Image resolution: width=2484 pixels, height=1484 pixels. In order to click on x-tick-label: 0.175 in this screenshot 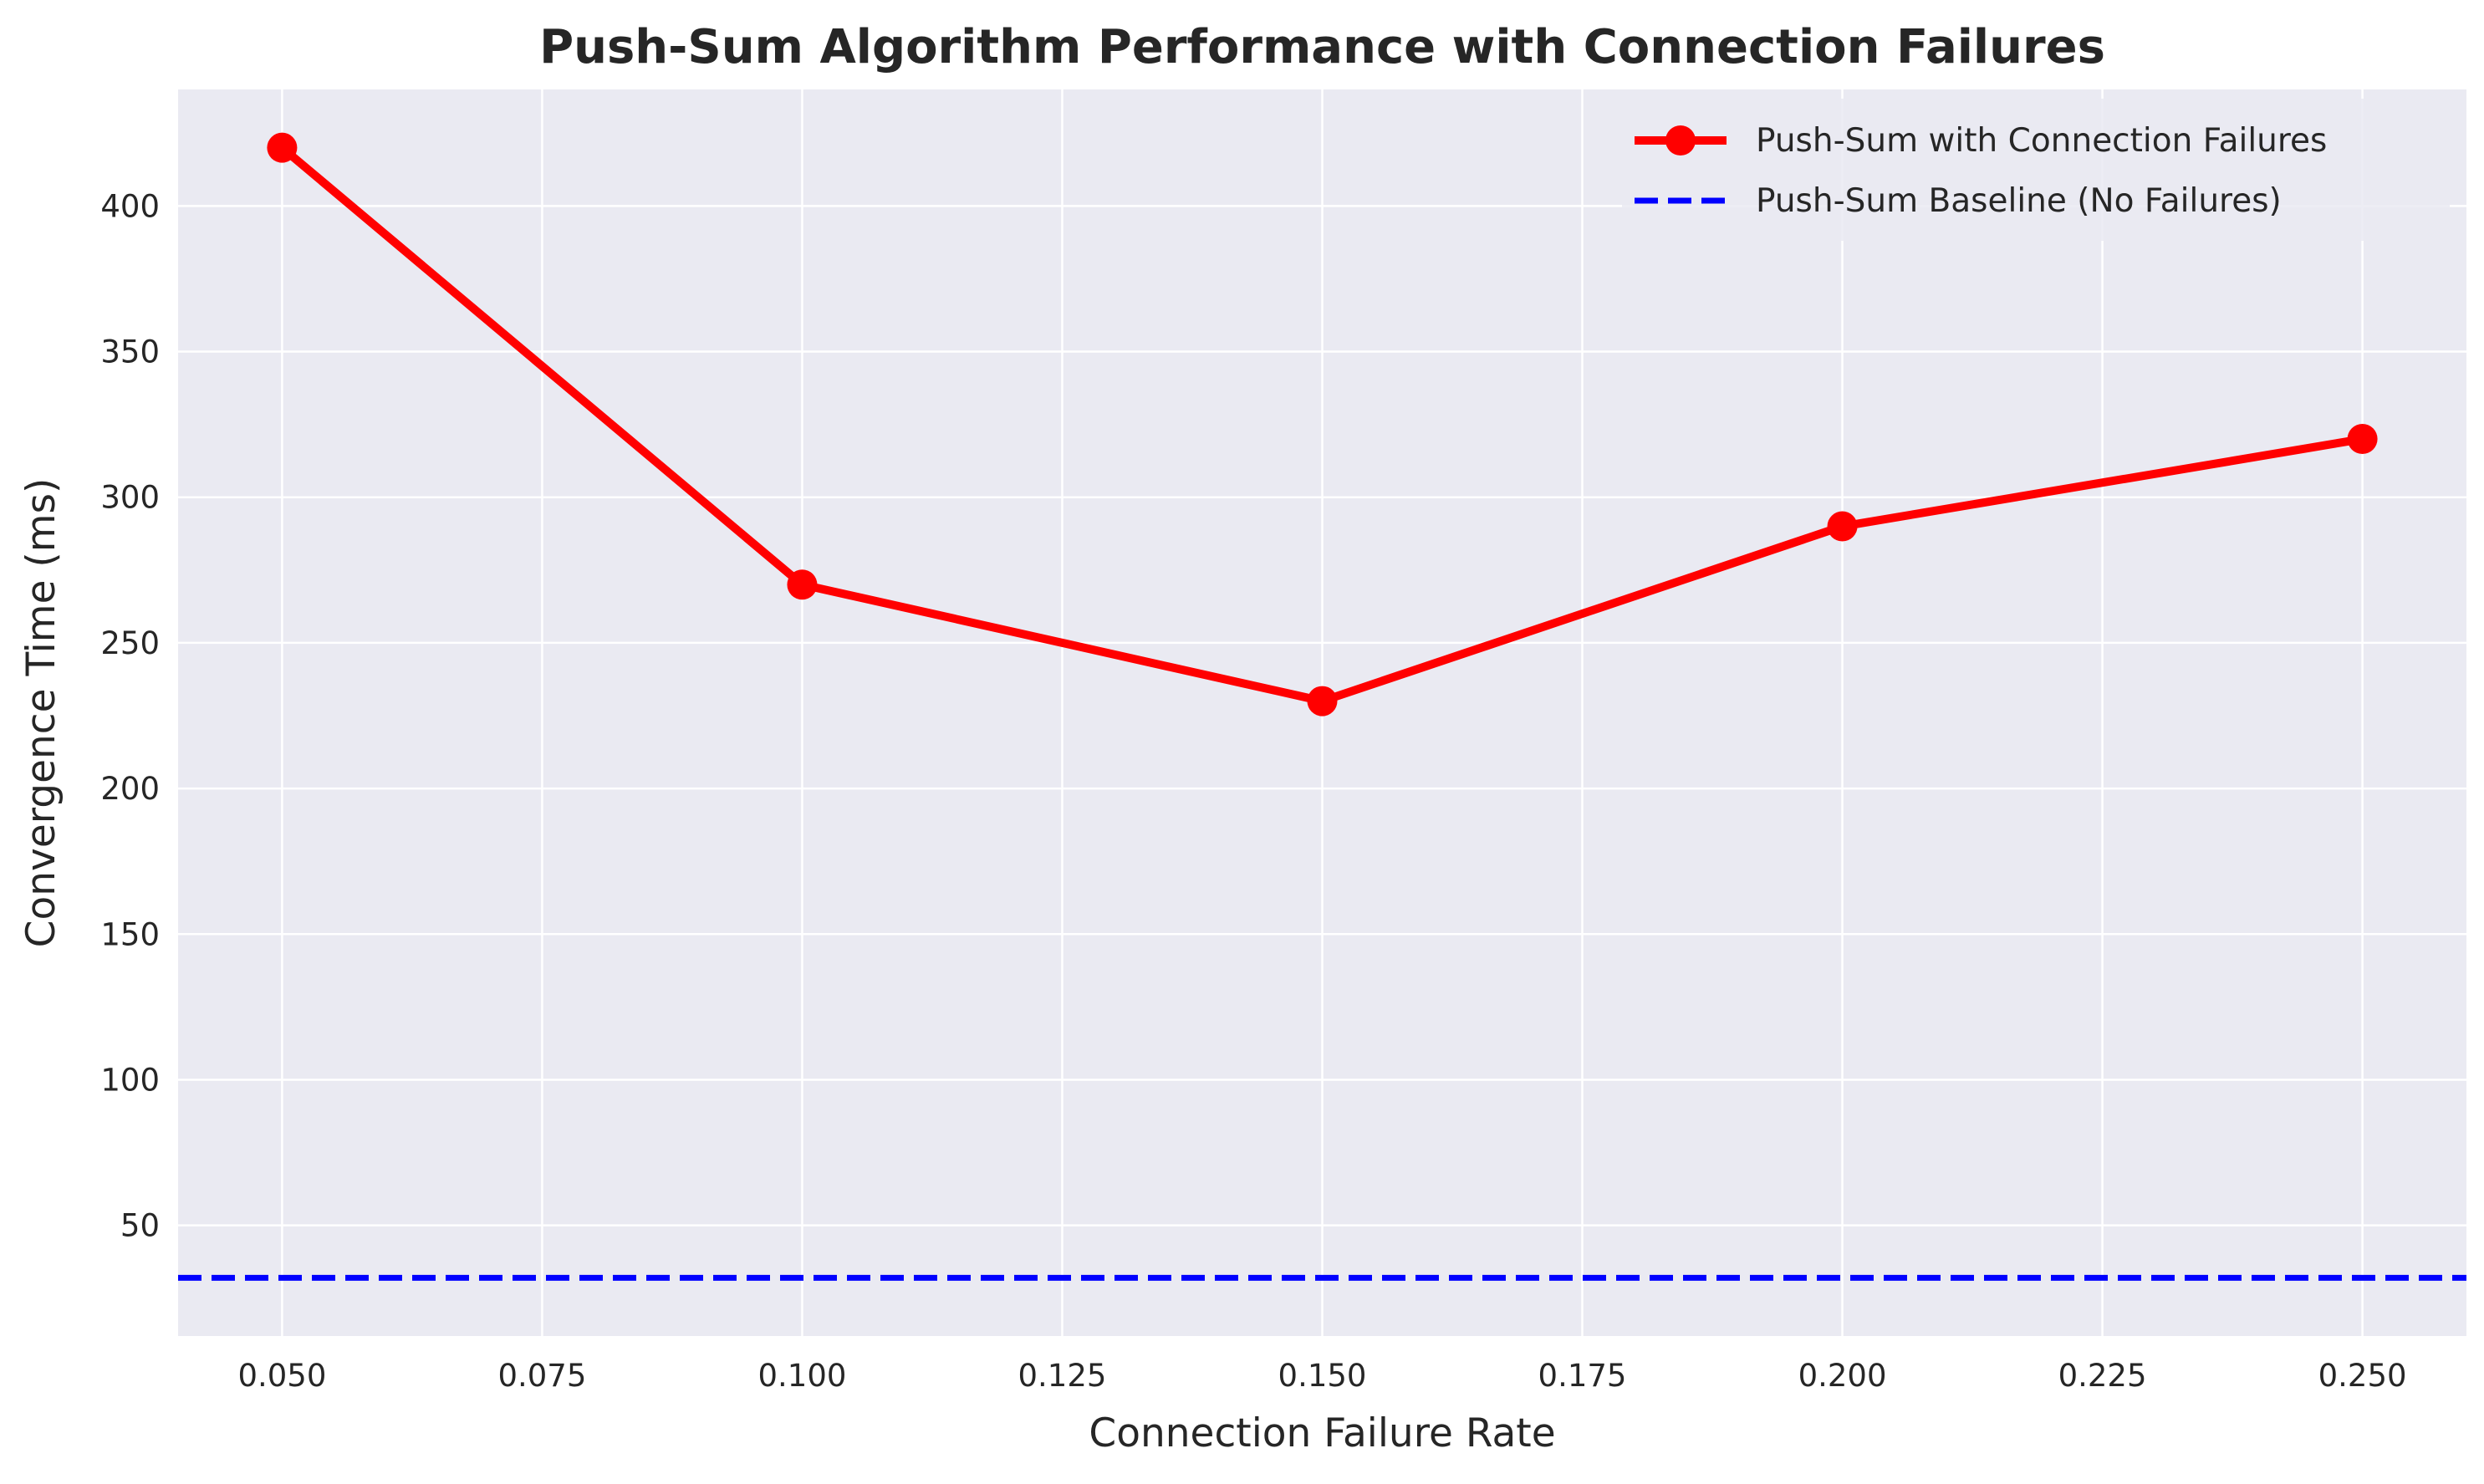, I will do `click(1582, 1376)`.